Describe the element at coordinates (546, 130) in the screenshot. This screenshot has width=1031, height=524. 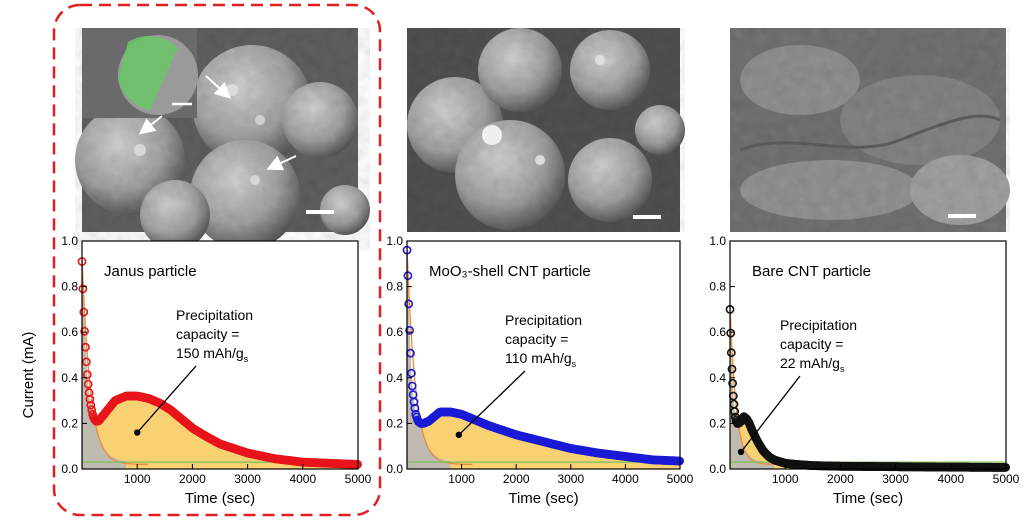
I see `moo3-shell-sem` at that location.